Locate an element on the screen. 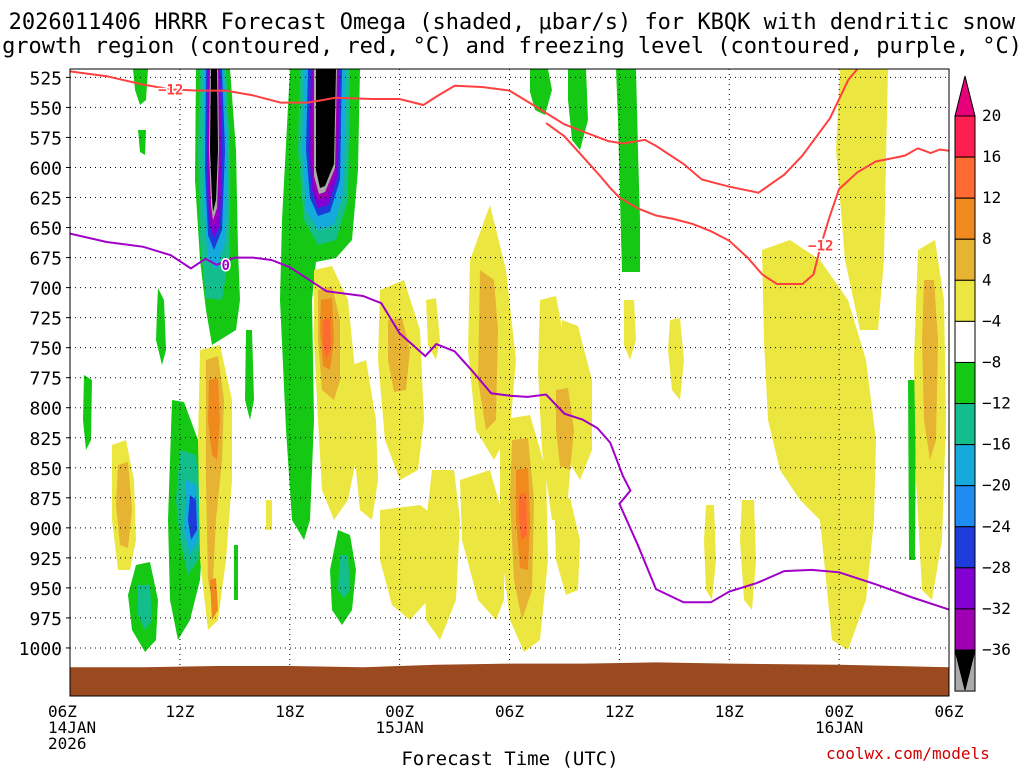  colorbar-label: −16 is located at coordinates (996, 444).